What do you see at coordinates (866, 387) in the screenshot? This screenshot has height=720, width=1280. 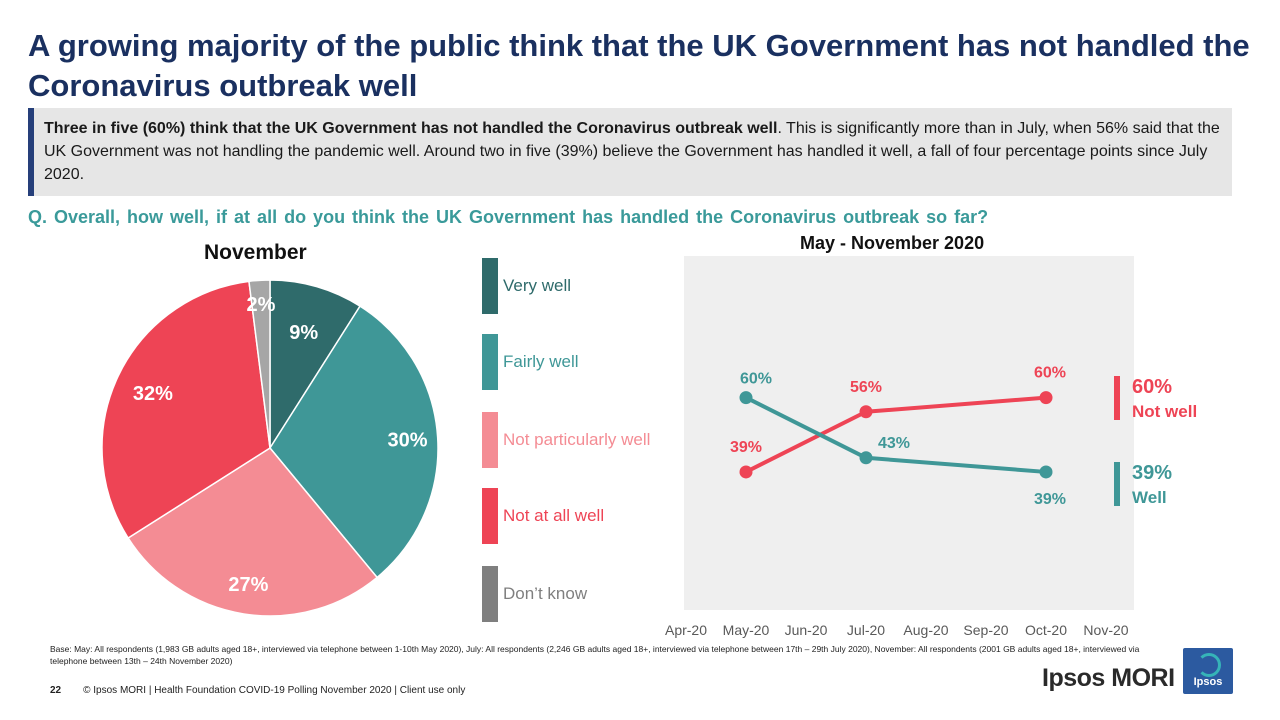 I see `data-label: 56%` at bounding box center [866, 387].